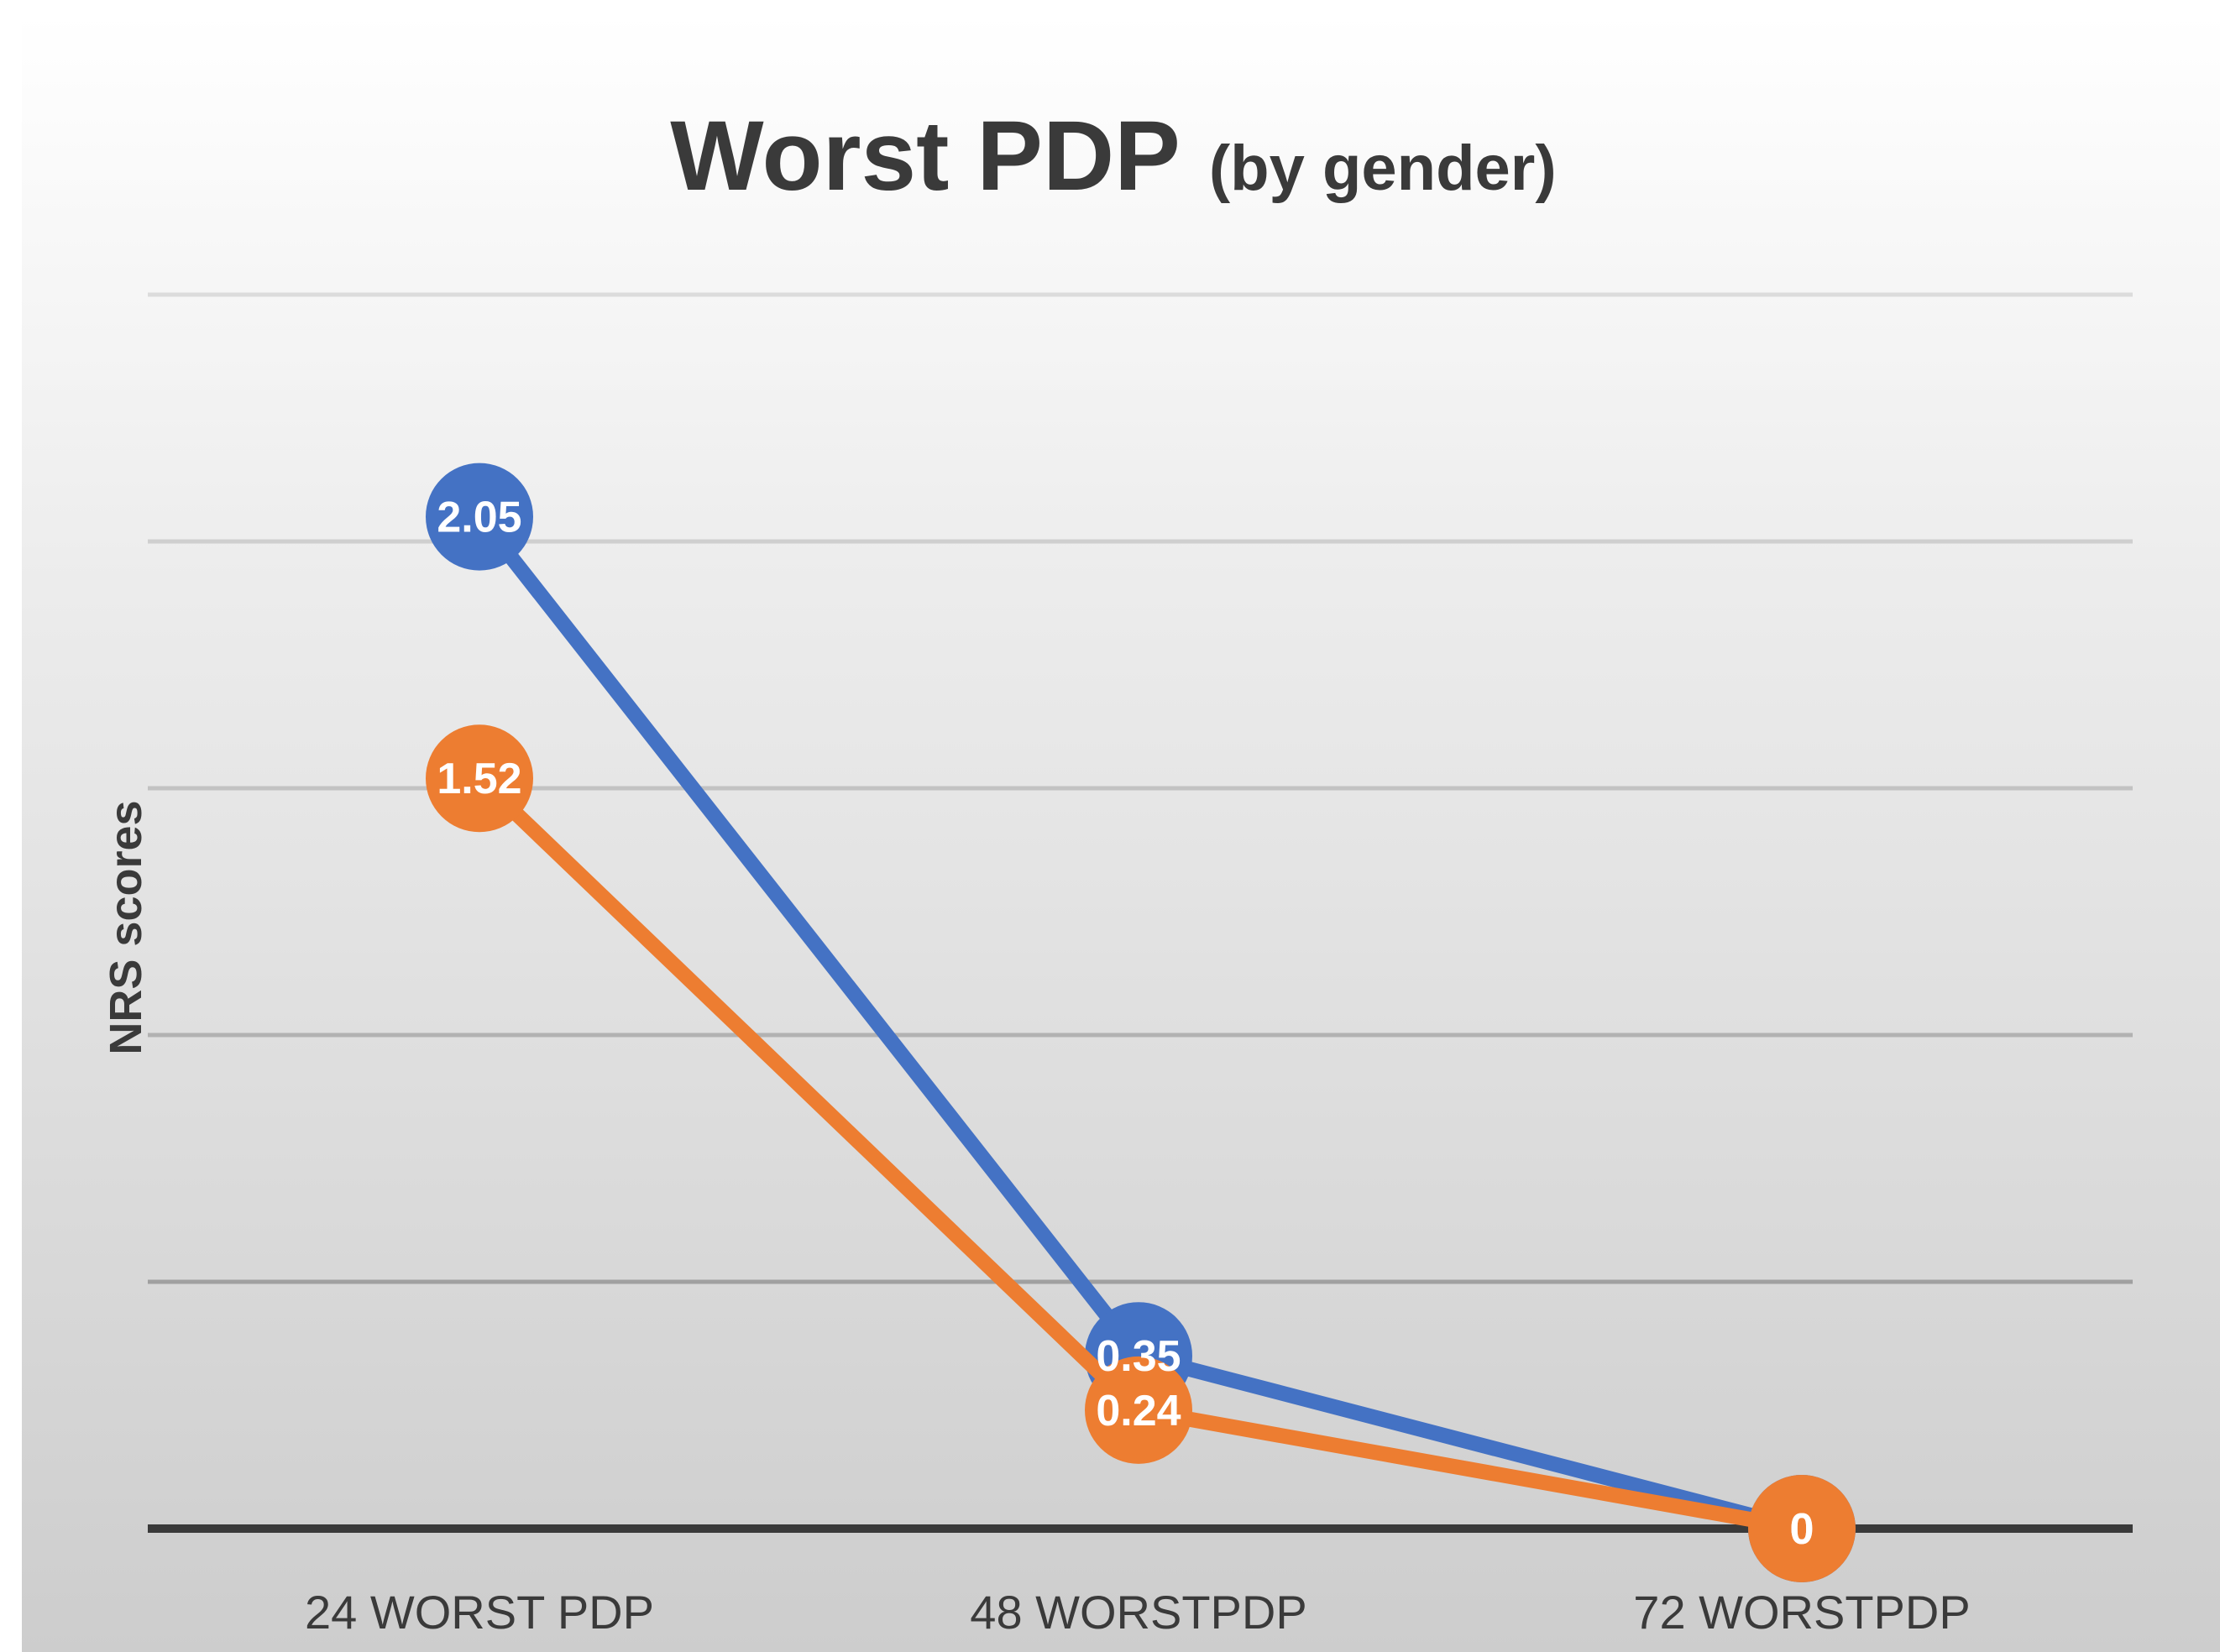 The image size is (2220, 1652). I want to click on data-label: 0.35, so click(1138, 1356).